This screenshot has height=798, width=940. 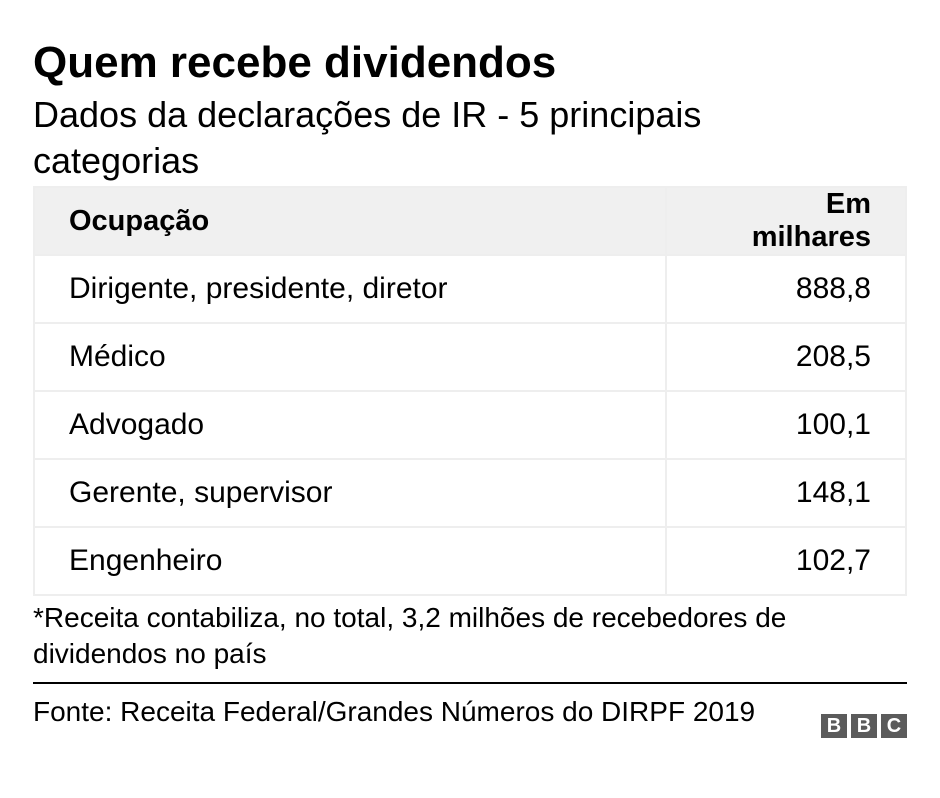 I want to click on divider, so click(x=470, y=683).